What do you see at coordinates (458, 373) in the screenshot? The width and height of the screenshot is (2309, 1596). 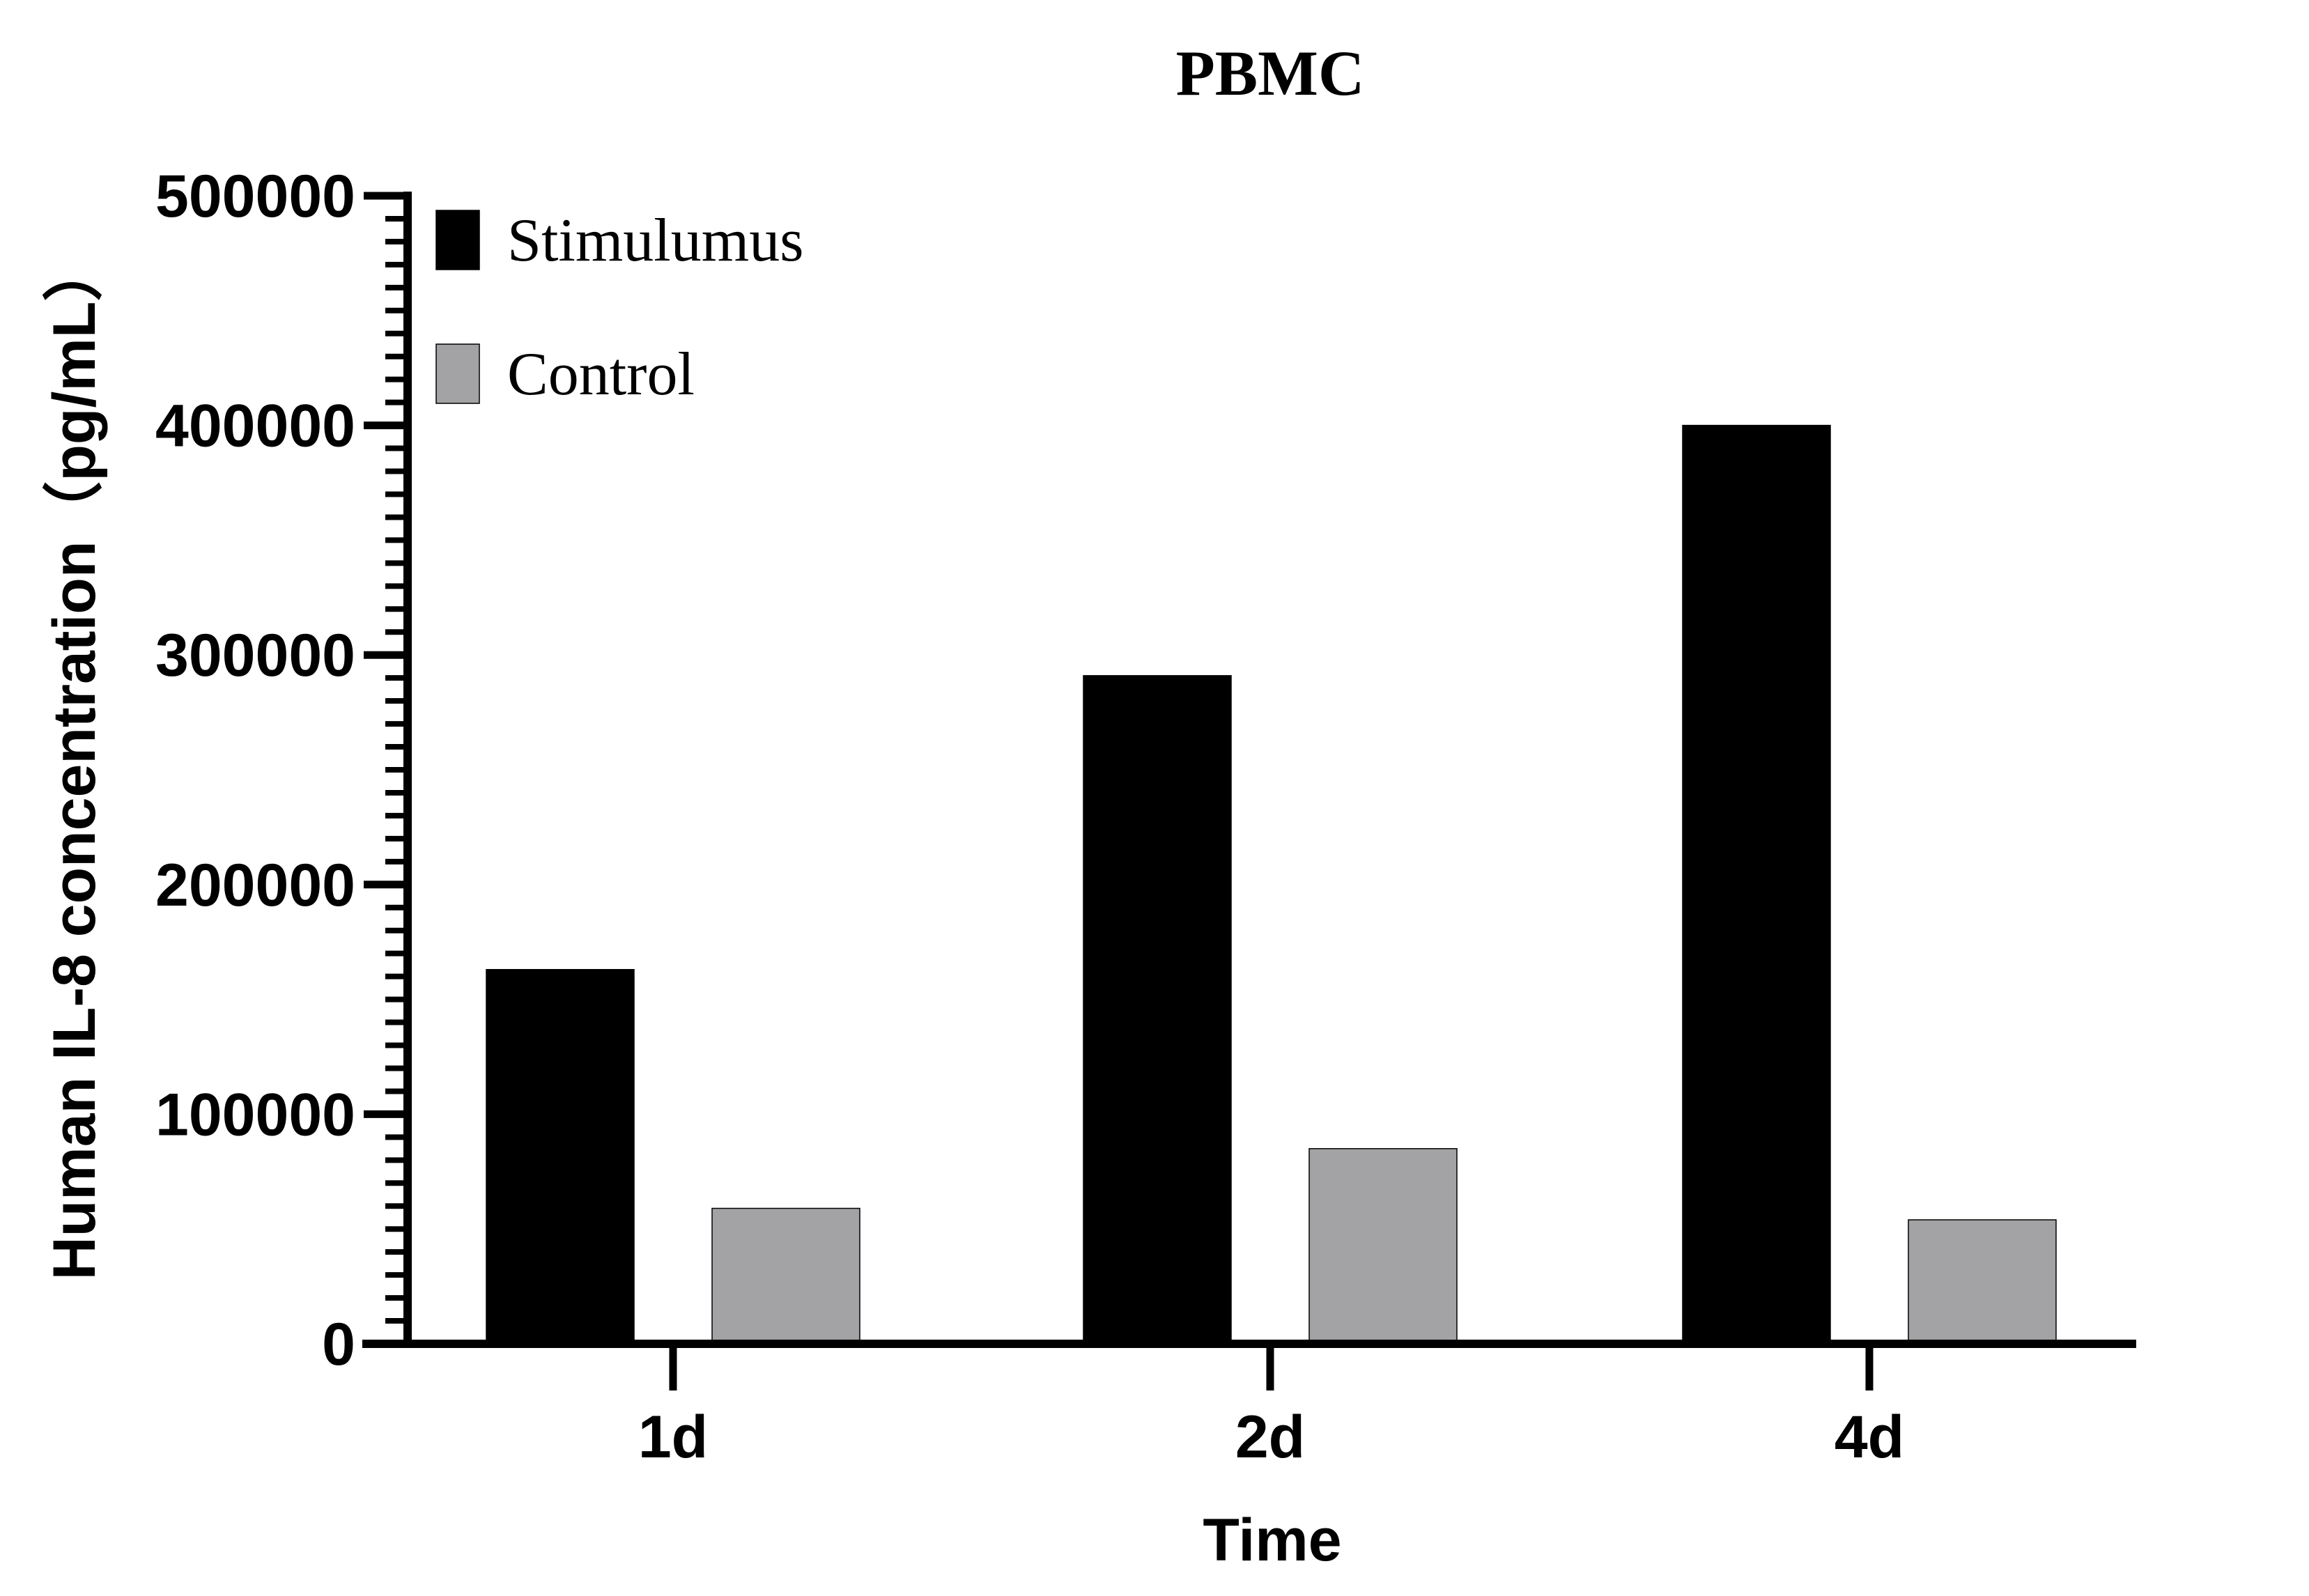 I see `legend-swatch-control` at bounding box center [458, 373].